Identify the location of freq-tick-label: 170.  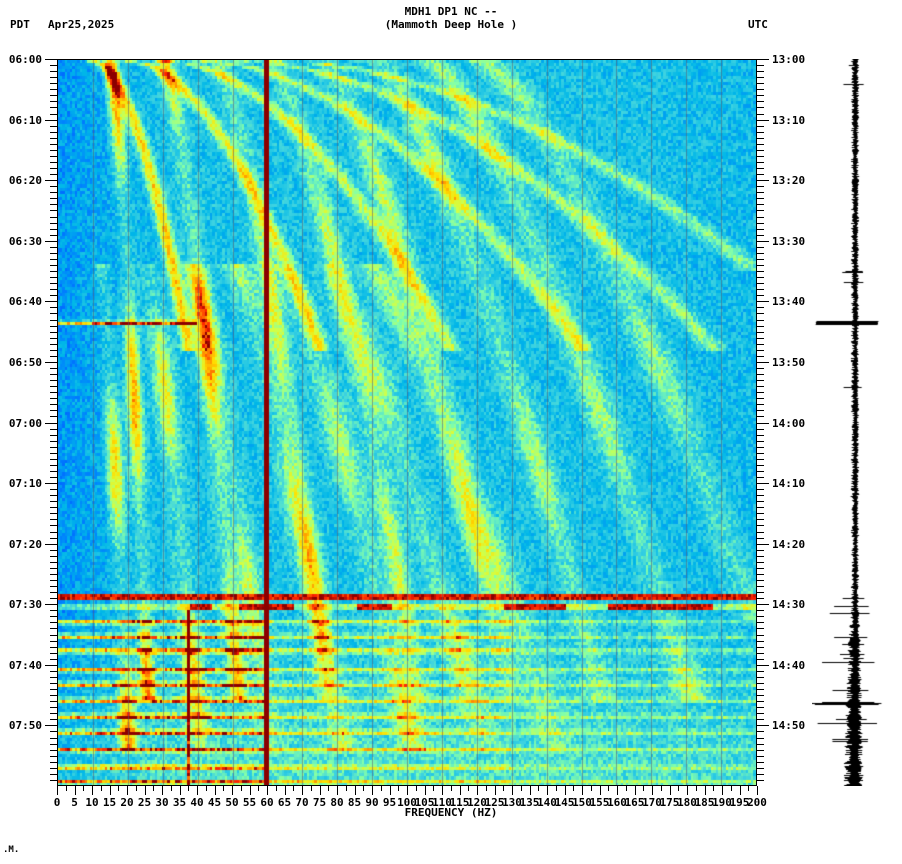
(652, 802).